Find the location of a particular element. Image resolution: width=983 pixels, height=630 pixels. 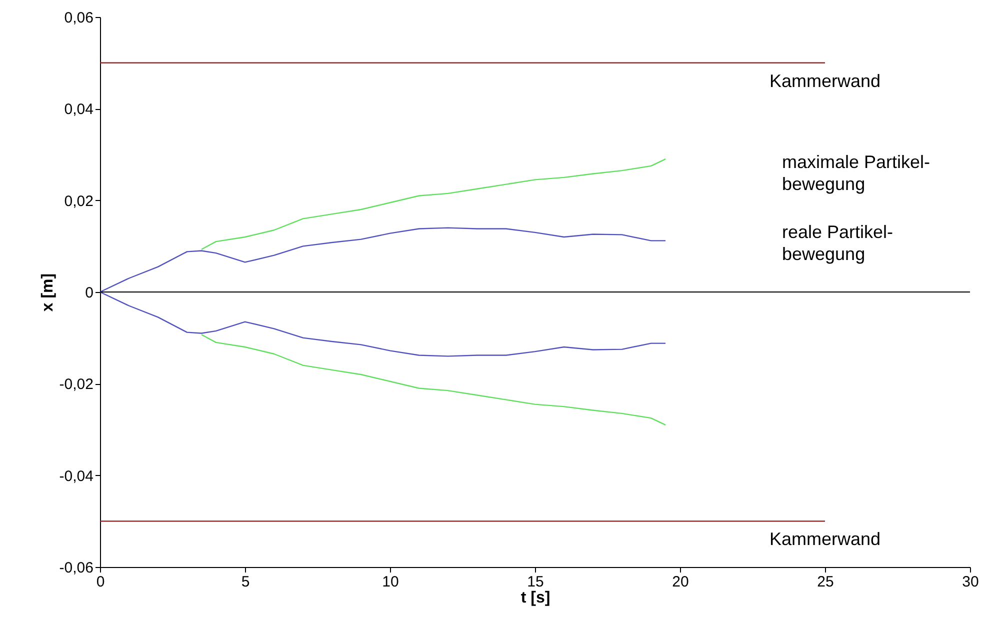

annotation: maximale Partikel- bewegung is located at coordinates (856, 173).